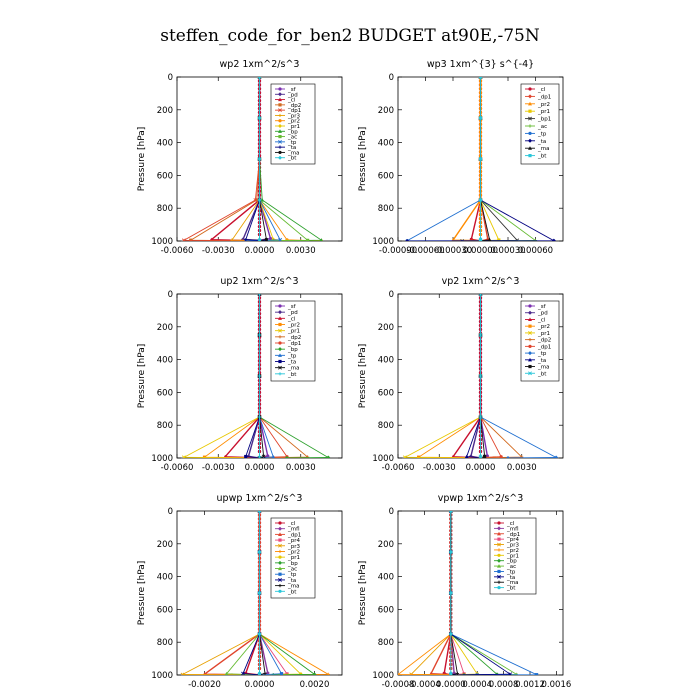 This screenshot has width=700, height=700. Describe the element at coordinates (294, 344) in the screenshot. I see `legend-label: _dp1` at that location.